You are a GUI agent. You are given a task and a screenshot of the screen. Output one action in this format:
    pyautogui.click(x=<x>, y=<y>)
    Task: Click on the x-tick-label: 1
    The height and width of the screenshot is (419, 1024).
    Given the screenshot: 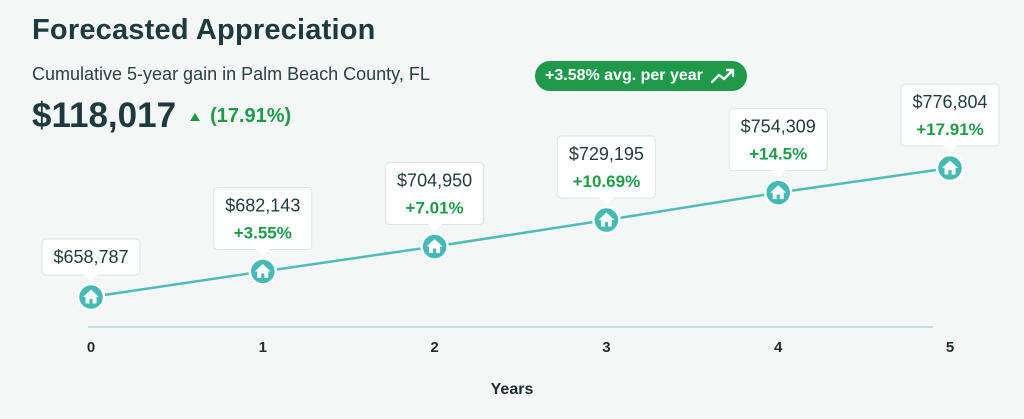 What is the action you would take?
    pyautogui.click(x=263, y=347)
    